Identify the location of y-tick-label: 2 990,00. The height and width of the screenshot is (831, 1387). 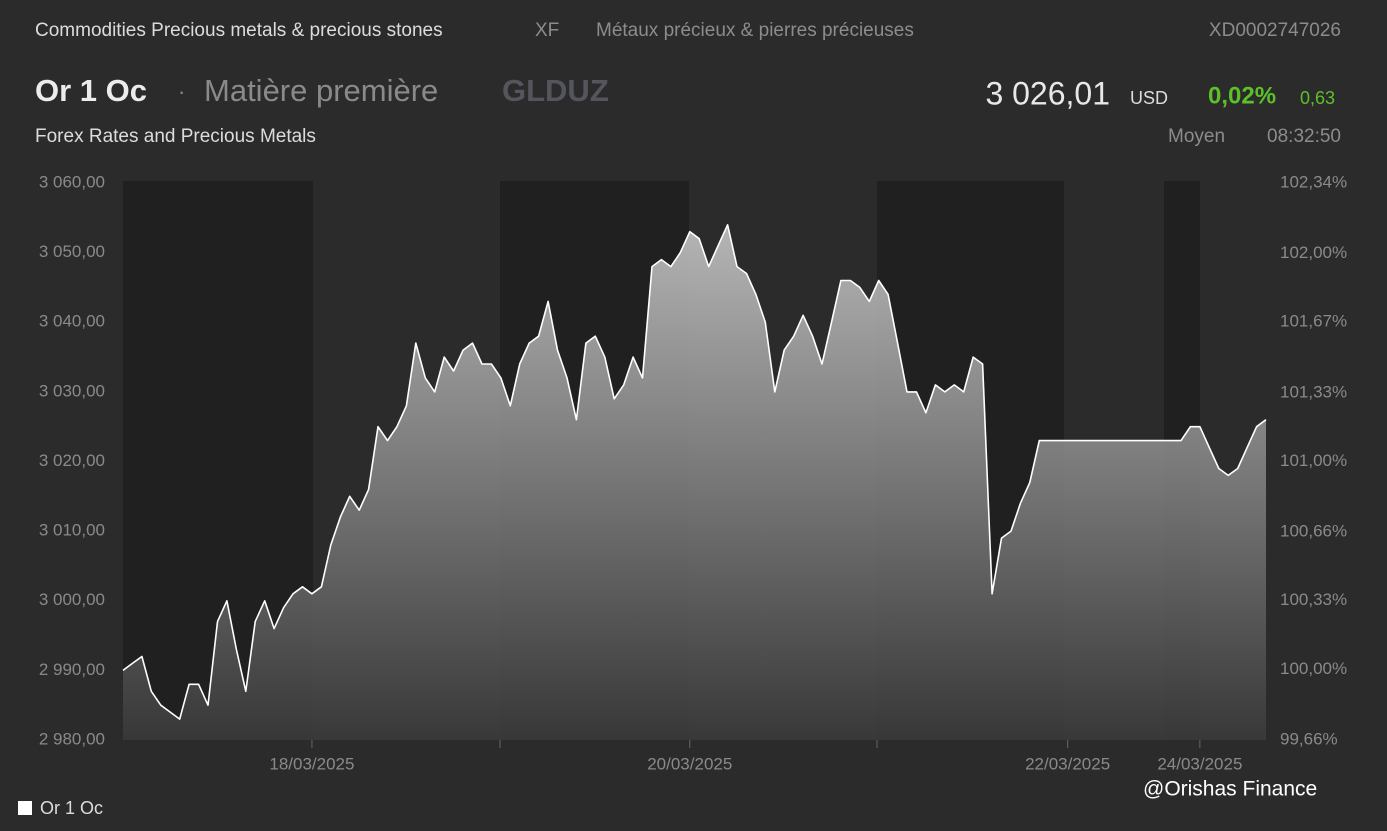
(72, 669).